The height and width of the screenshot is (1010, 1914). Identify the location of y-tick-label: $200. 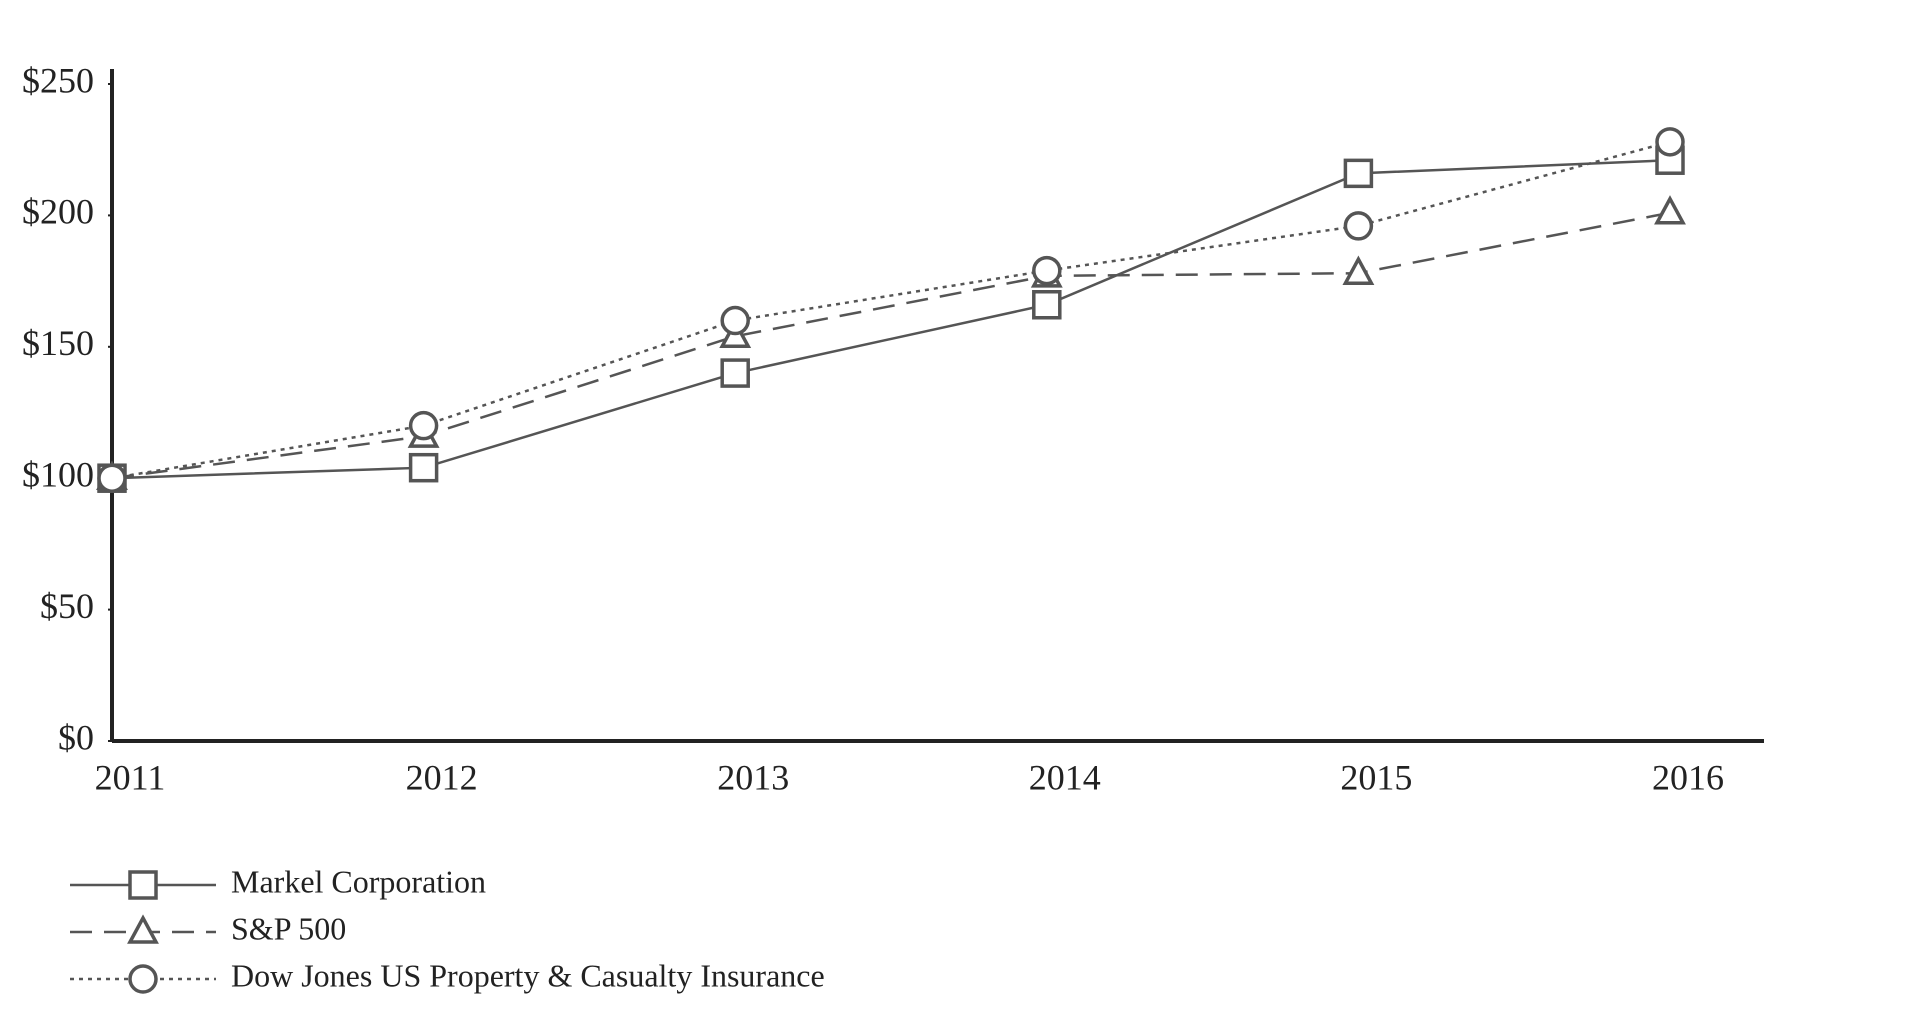
(58, 212).